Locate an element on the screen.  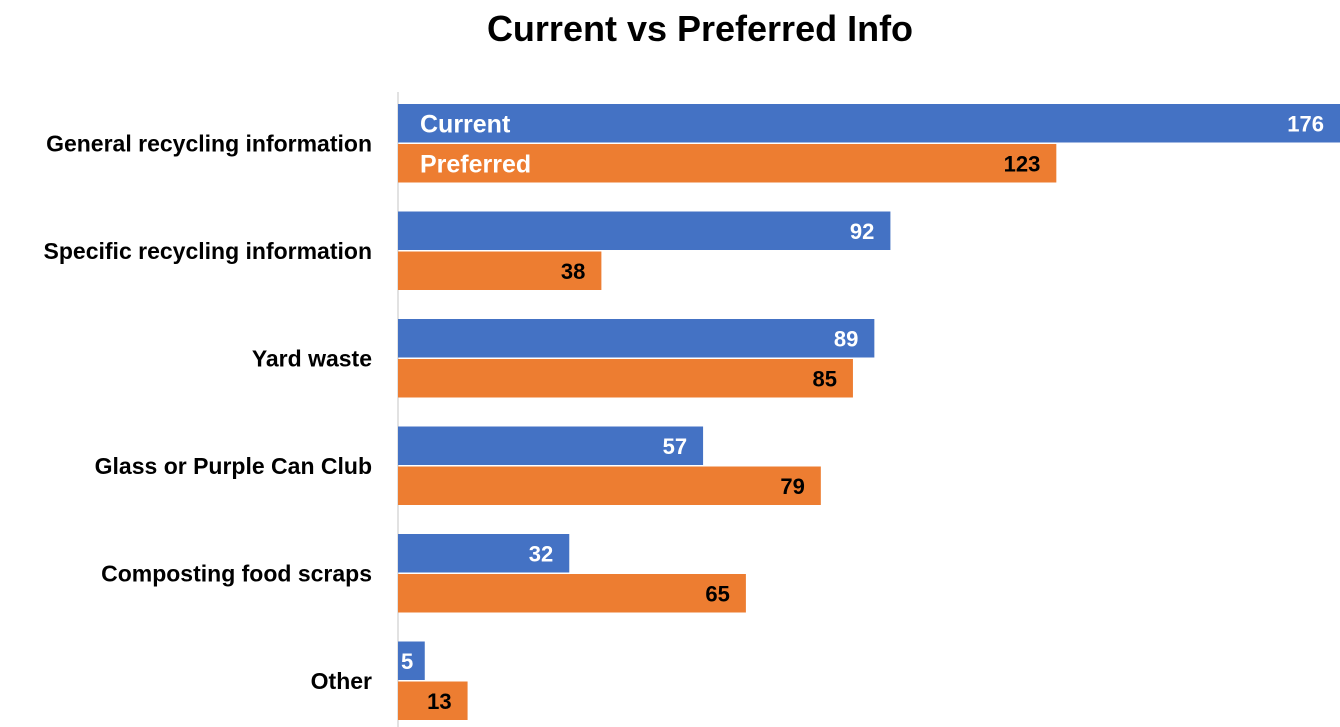
bar-current-general-recycling-information is located at coordinates (869, 123).